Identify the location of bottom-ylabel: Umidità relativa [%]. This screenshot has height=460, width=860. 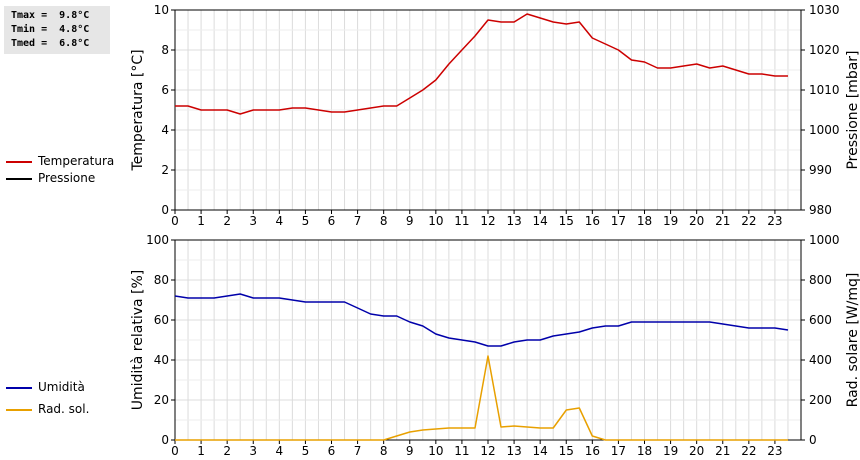
(138, 340).